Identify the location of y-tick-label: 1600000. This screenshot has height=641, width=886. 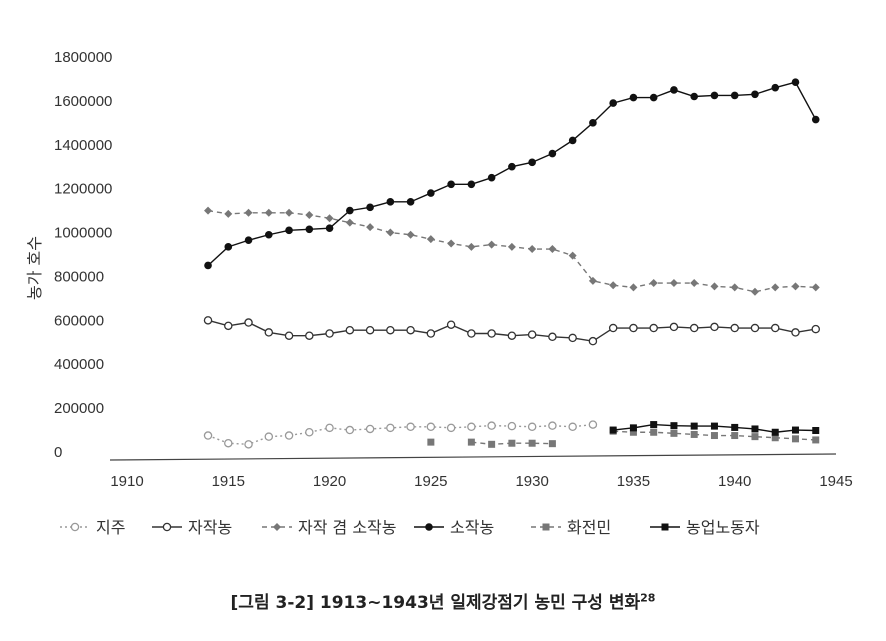
(83, 101).